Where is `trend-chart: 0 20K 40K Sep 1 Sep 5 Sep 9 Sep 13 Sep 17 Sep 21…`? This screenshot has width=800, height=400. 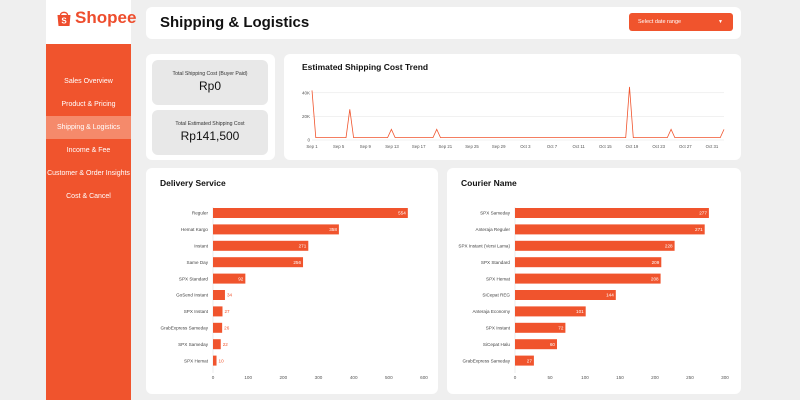 trend-chart: 0 20K 40K Sep 1 Sep 5 Sep 9 Sep 13 Sep 17 Sep 21… is located at coordinates (513, 117).